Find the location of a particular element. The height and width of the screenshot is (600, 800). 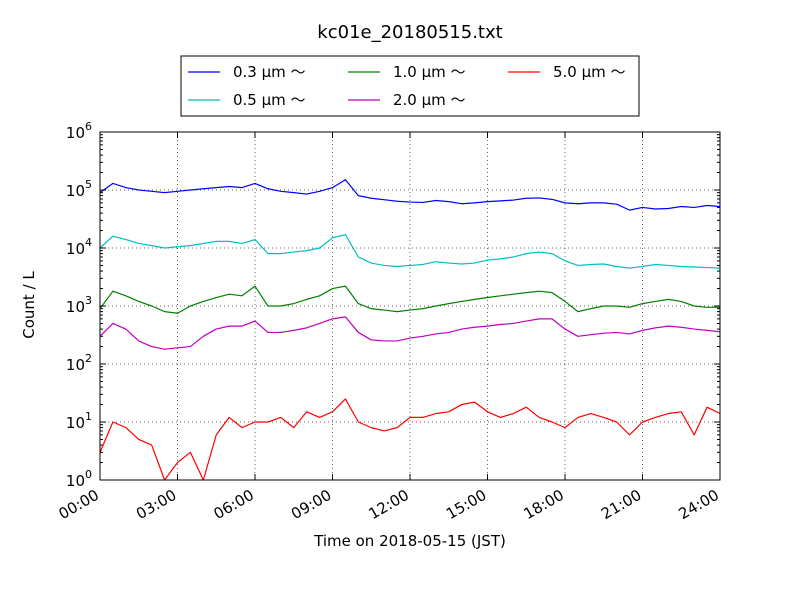

y-tick-label: 10⁰ is located at coordinates (79, 479).